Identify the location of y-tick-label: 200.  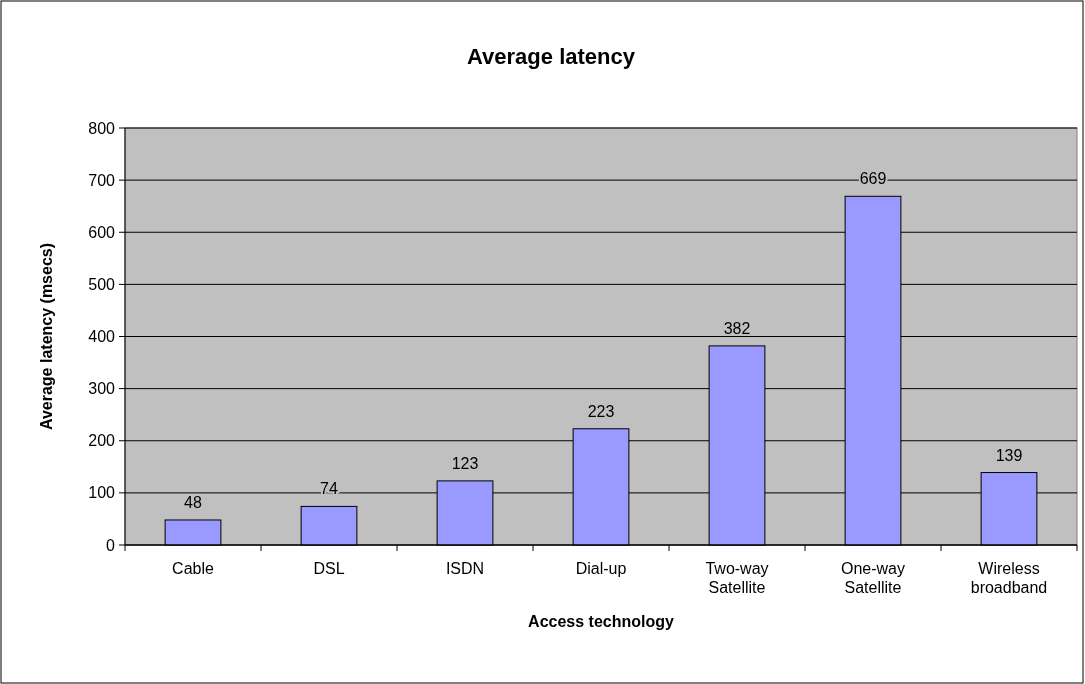
(102, 441).